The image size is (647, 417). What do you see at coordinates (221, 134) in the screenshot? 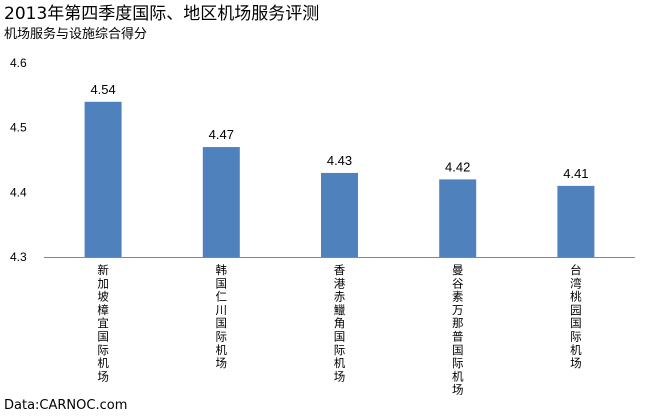
I see `data-label: 4.47` at bounding box center [221, 134].